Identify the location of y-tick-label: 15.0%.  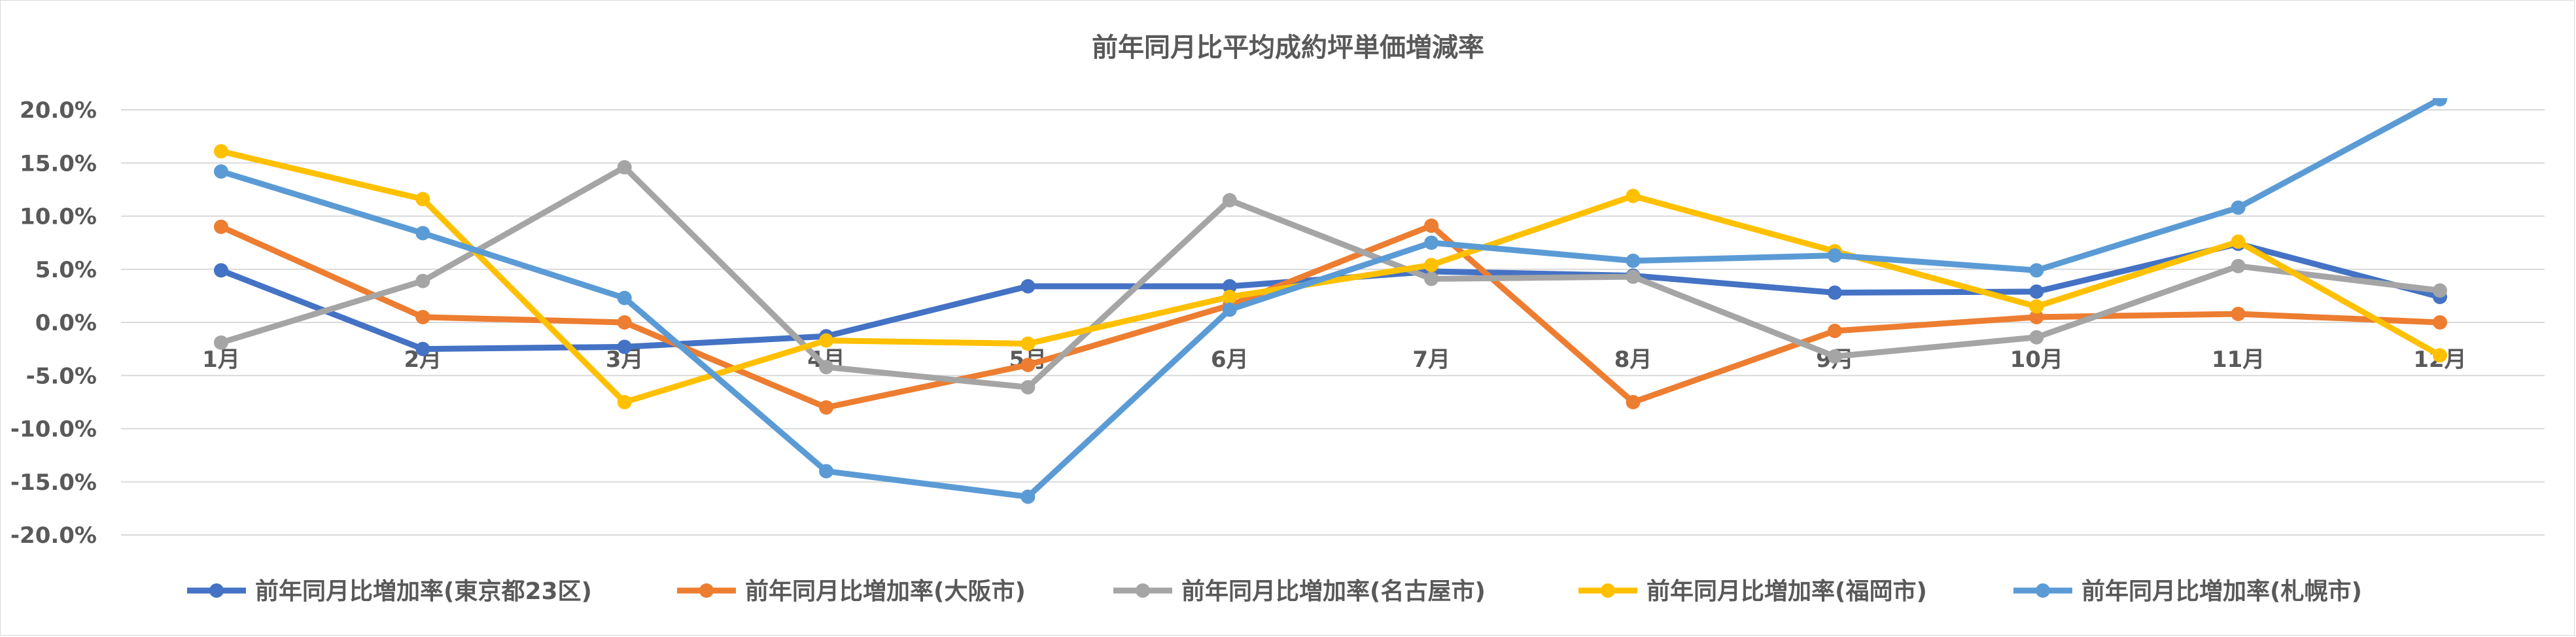
(59, 163).